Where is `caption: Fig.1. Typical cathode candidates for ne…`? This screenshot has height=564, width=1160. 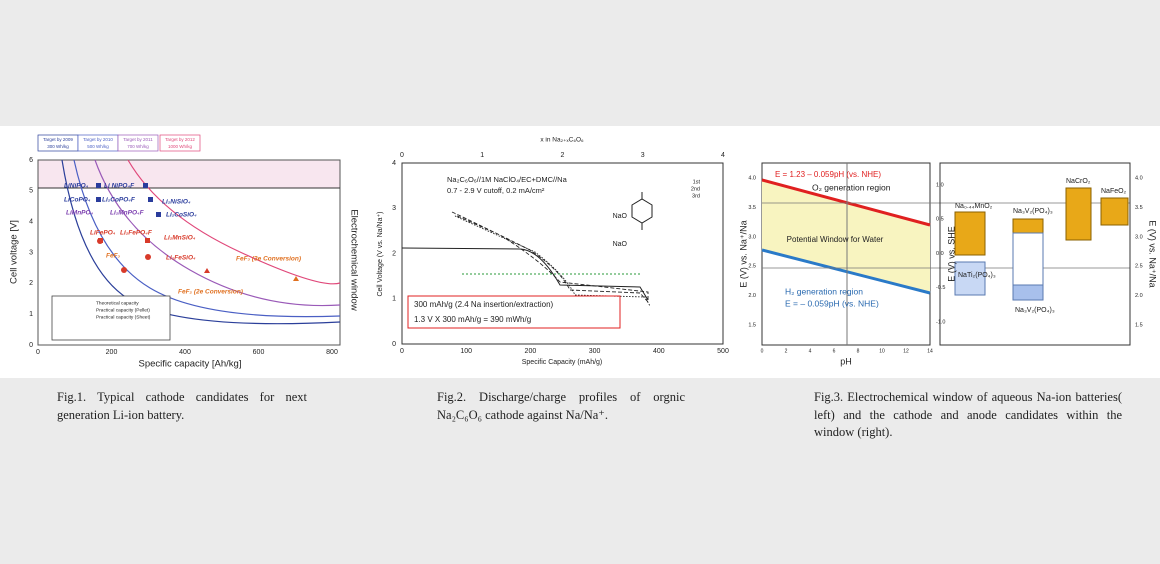 caption: Fig.1. Typical cathode candidates for ne… is located at coordinates (182, 406).